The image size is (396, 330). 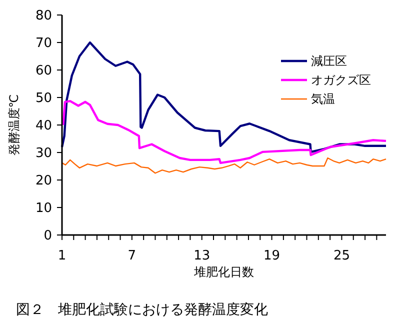 I want to click on y-axis-title: 発酵温度℃, so click(x=14, y=125).